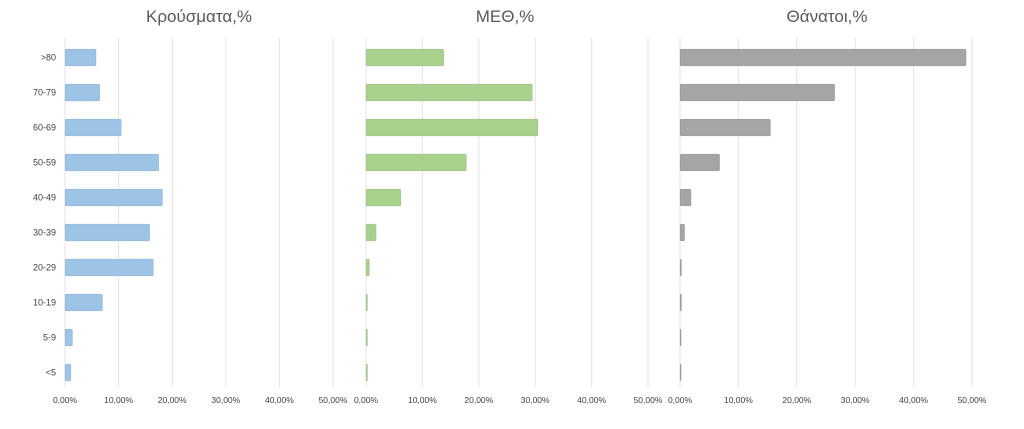  What do you see at coordinates (49, 338) in the screenshot?
I see `category-label: 5-9` at bounding box center [49, 338].